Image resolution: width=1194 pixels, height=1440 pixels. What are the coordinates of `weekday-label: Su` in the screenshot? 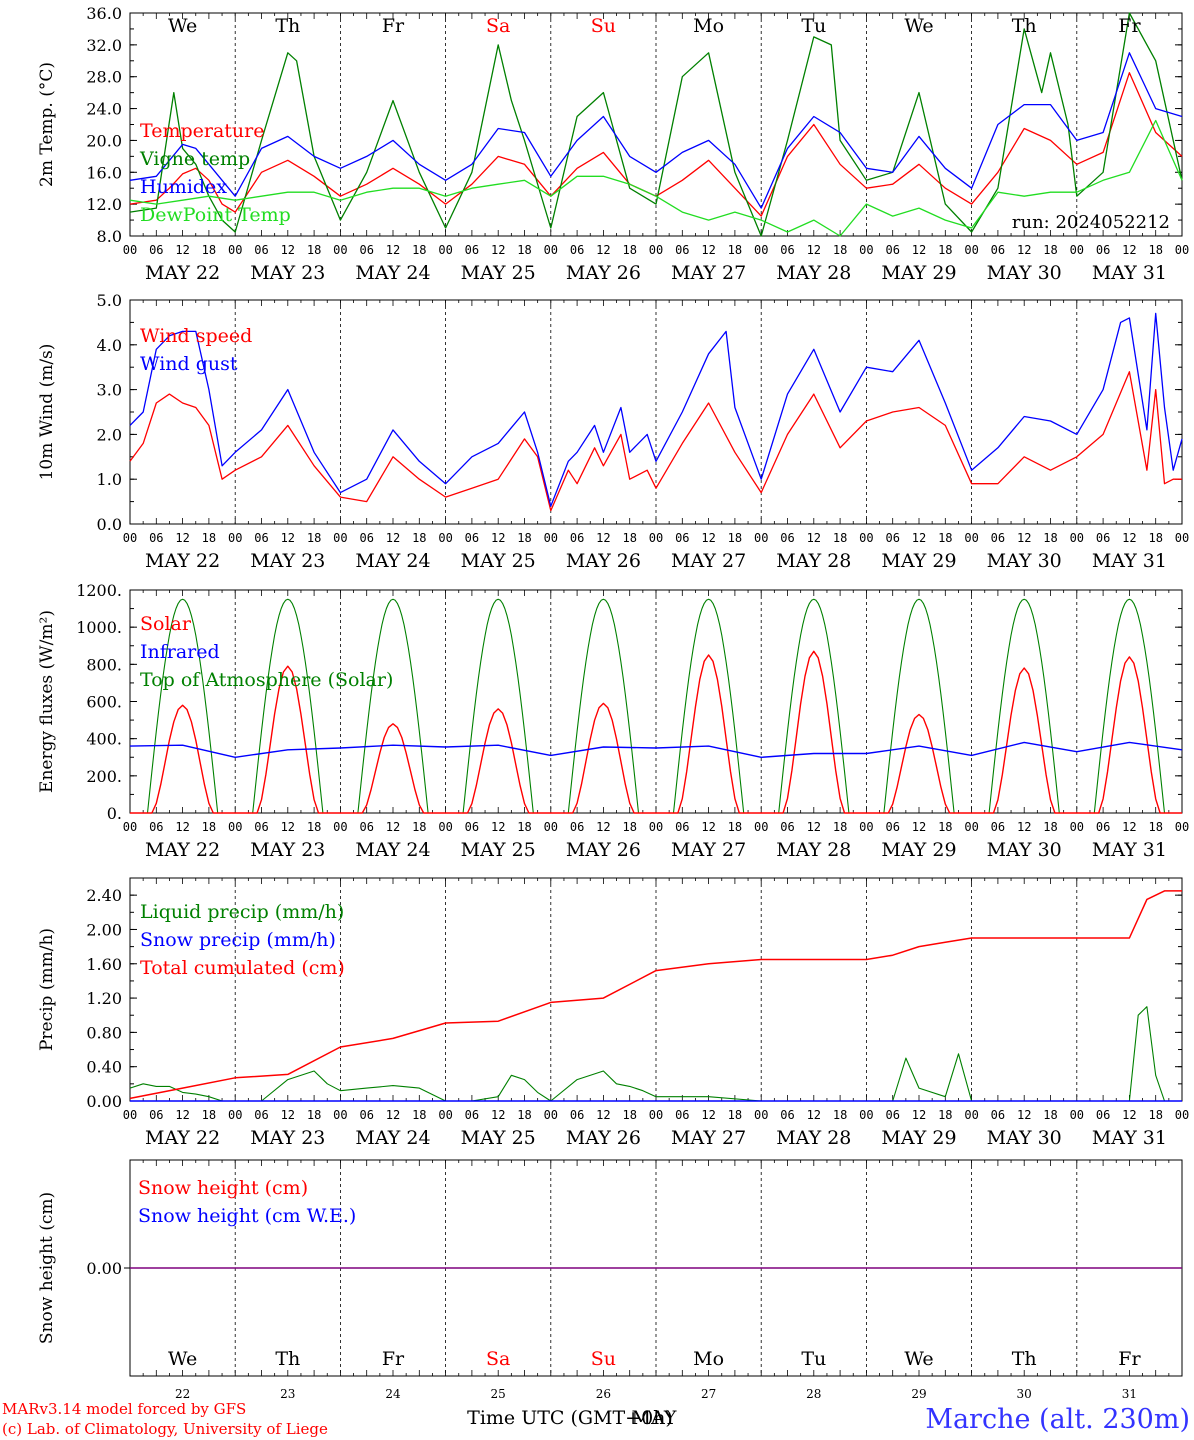 It's located at (603, 26).